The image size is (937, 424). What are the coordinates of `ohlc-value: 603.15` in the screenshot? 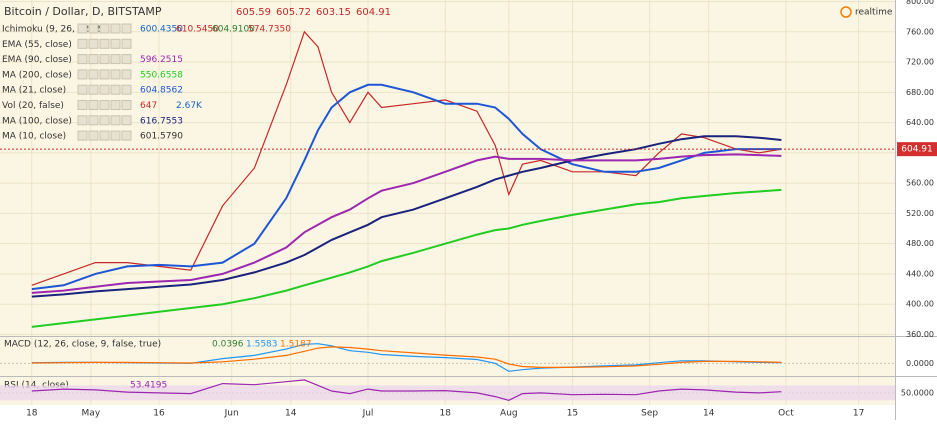 It's located at (333, 12).